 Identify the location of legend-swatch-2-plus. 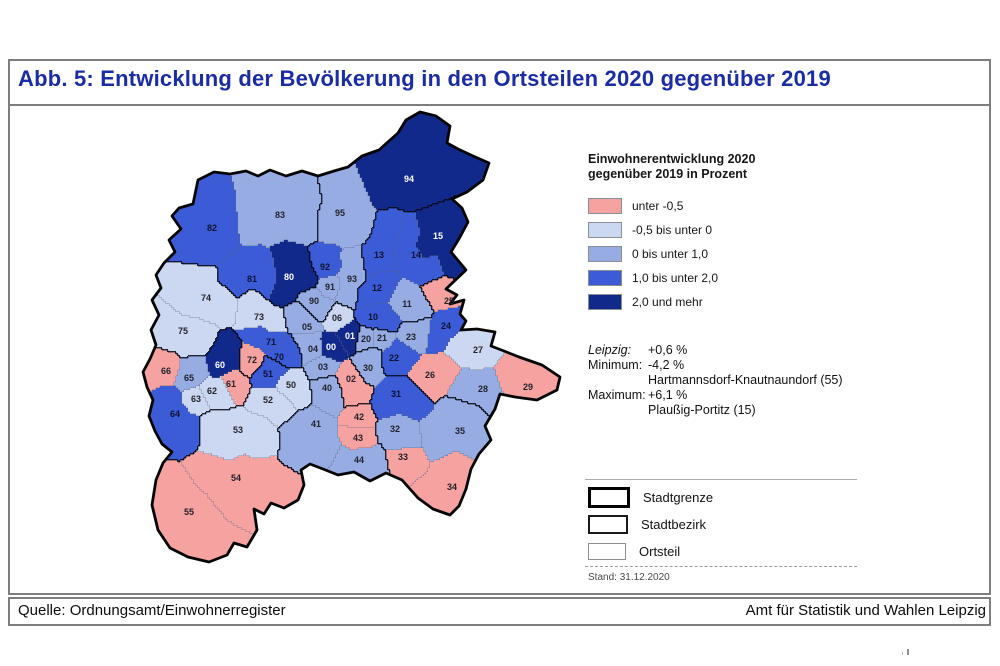
(605, 302).